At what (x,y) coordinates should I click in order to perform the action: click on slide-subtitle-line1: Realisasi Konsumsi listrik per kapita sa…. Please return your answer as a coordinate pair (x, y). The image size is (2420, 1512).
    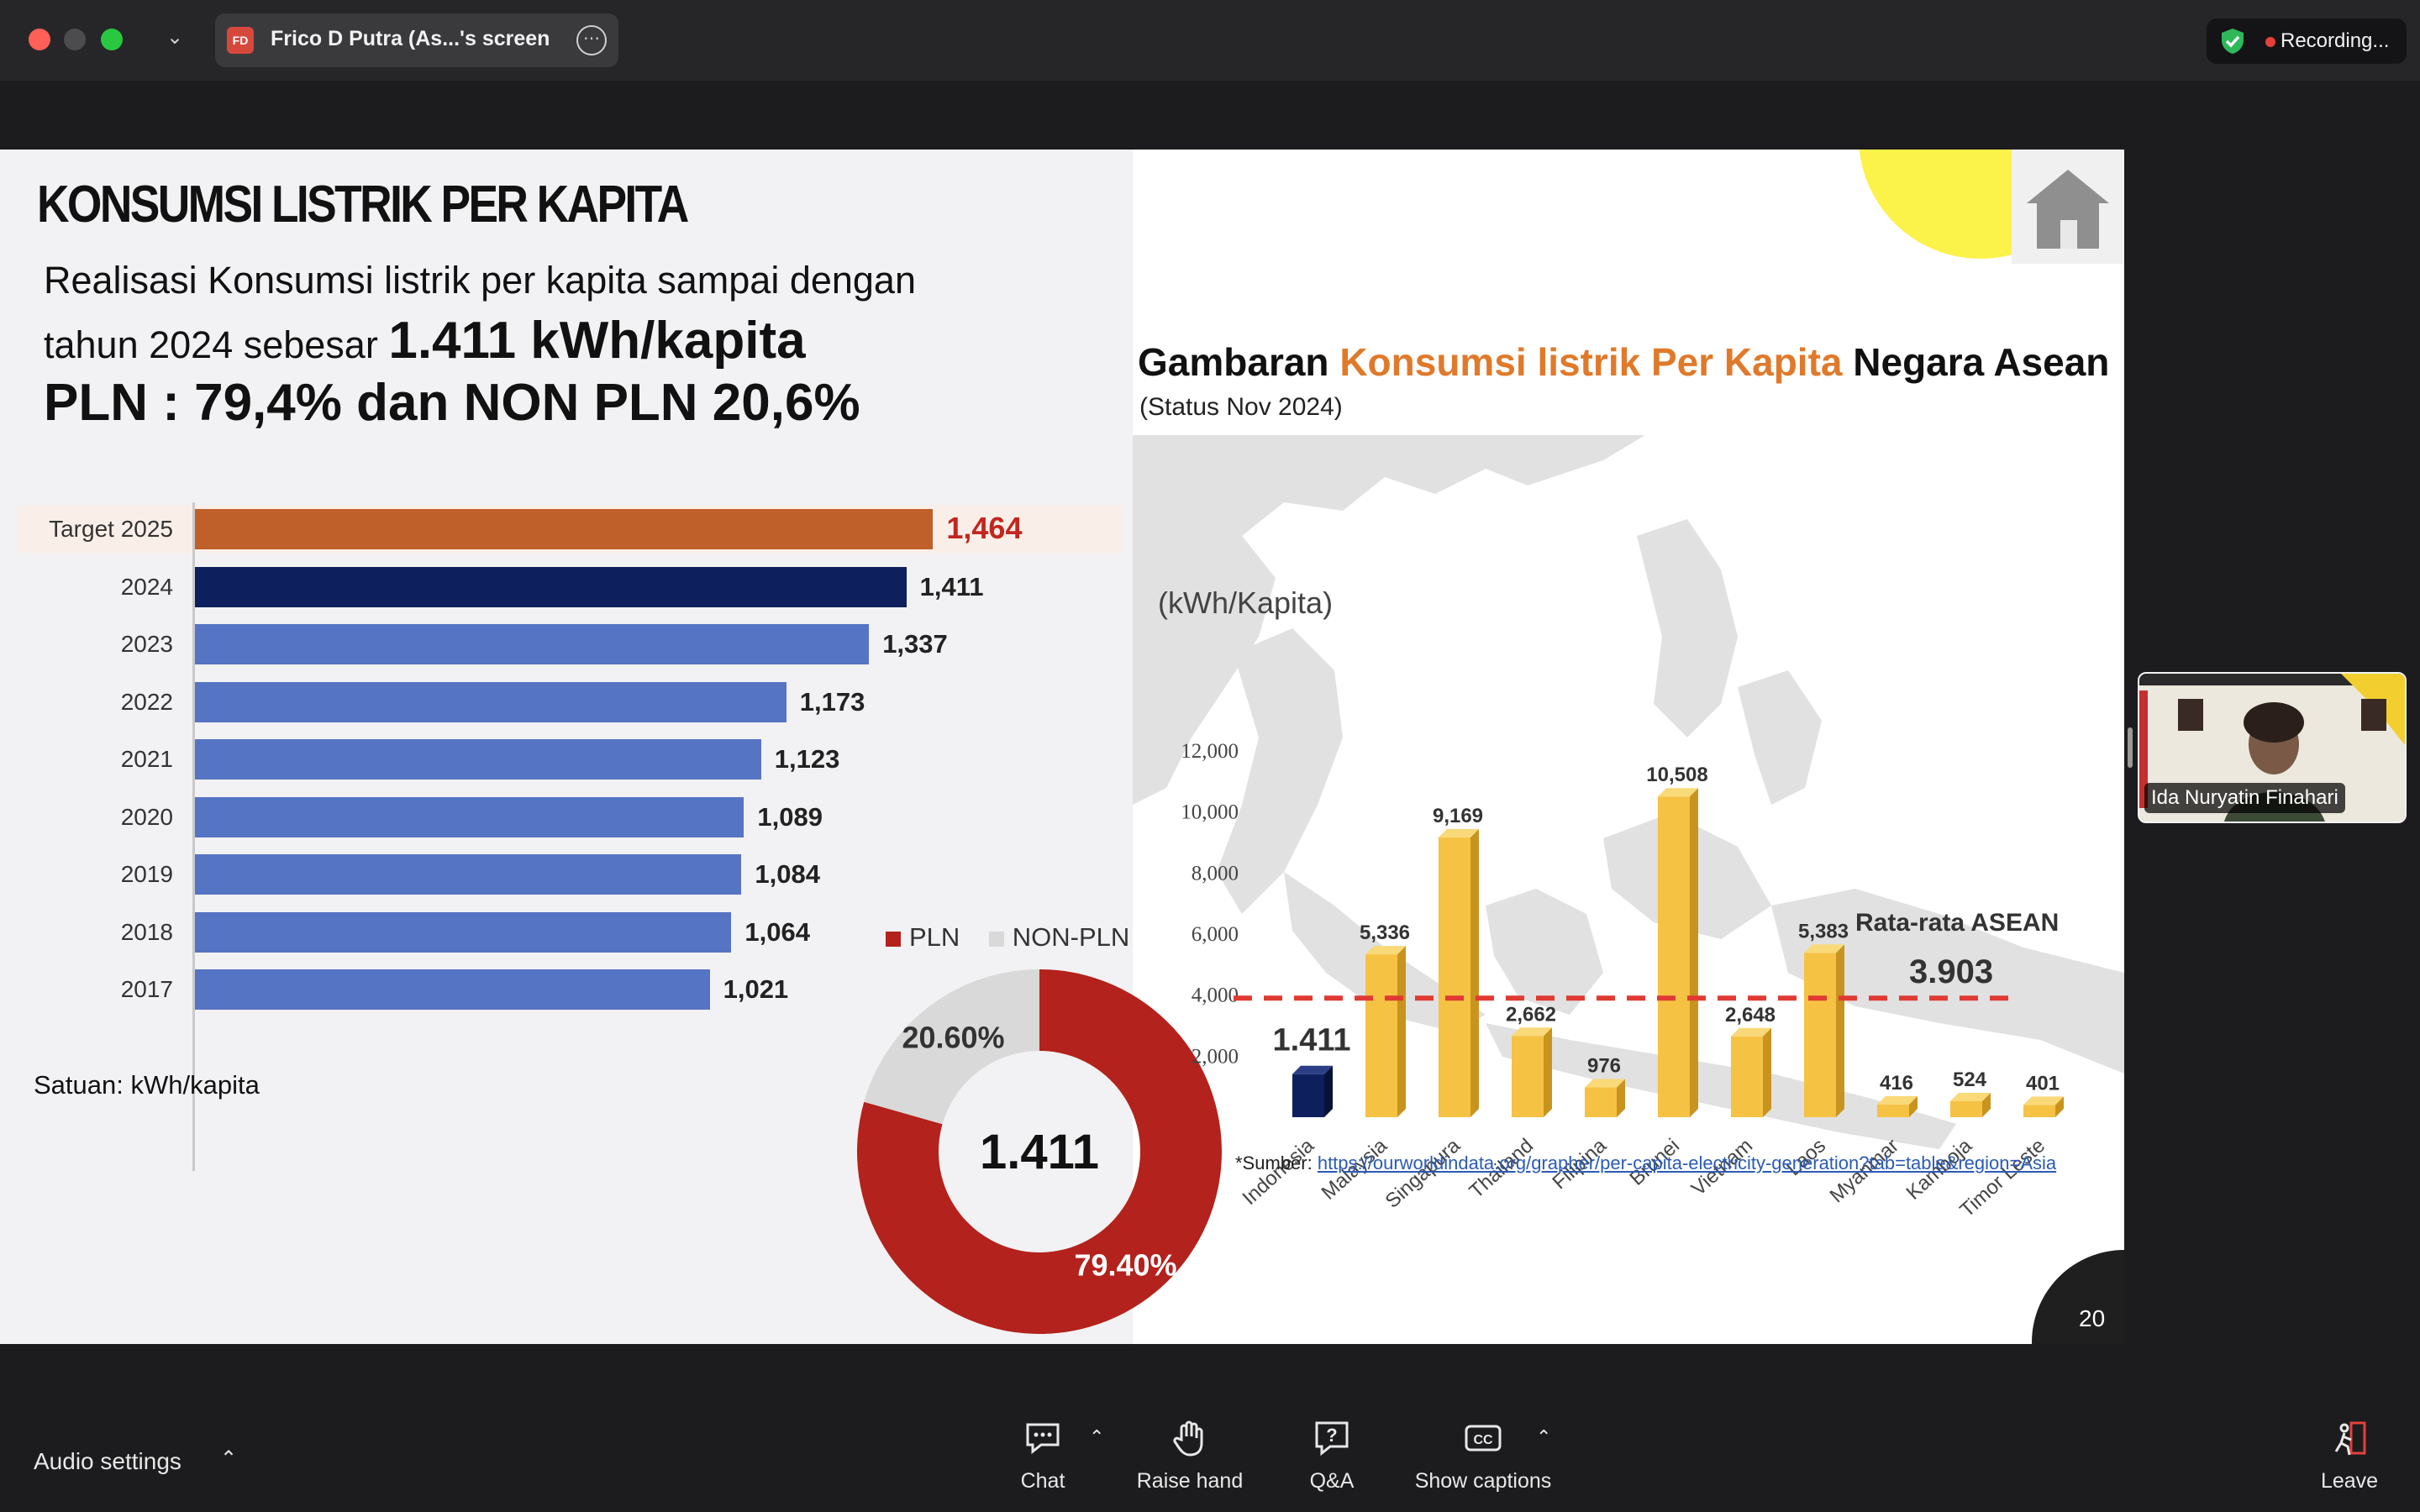
    Looking at the image, I should click on (480, 280).